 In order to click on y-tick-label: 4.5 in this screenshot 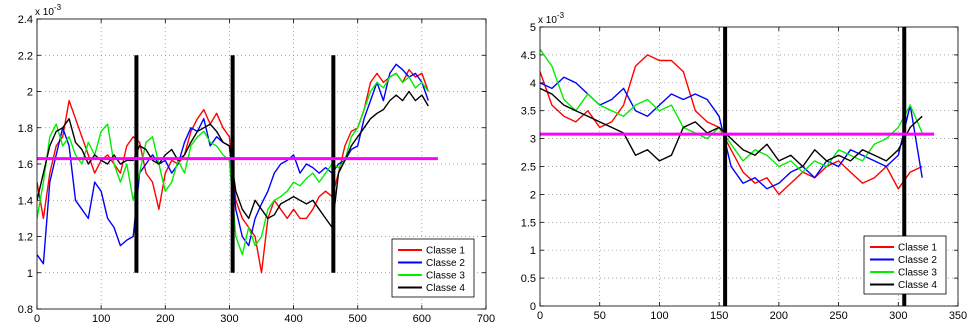, I will do `click(528, 56)`.